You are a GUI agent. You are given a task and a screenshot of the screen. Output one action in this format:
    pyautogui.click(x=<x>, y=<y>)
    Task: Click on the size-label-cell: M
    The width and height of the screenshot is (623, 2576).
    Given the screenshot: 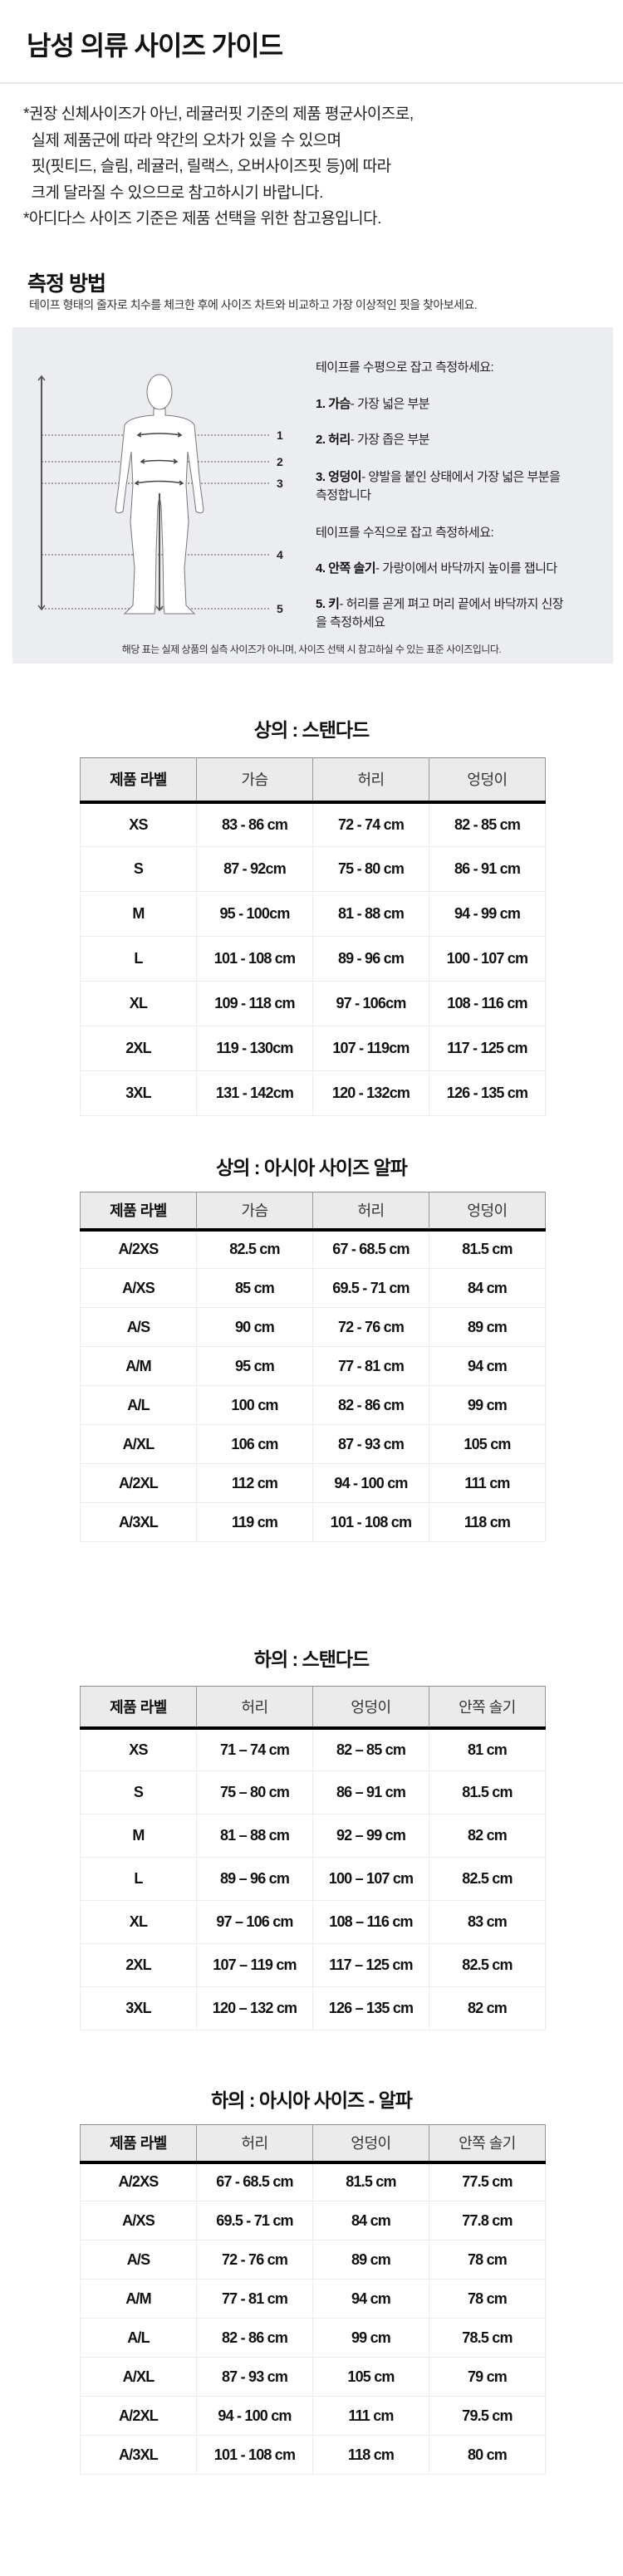 What is the action you would take?
    pyautogui.click(x=138, y=1836)
    